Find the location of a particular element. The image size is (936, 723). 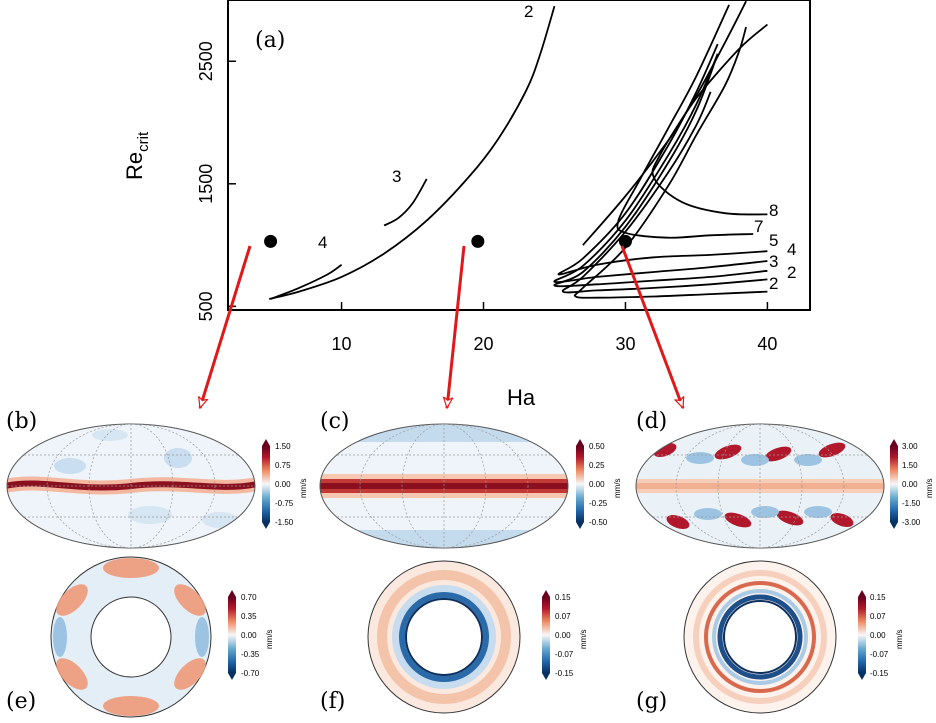

curve-label-4-left: 4 is located at coordinates (322, 242).